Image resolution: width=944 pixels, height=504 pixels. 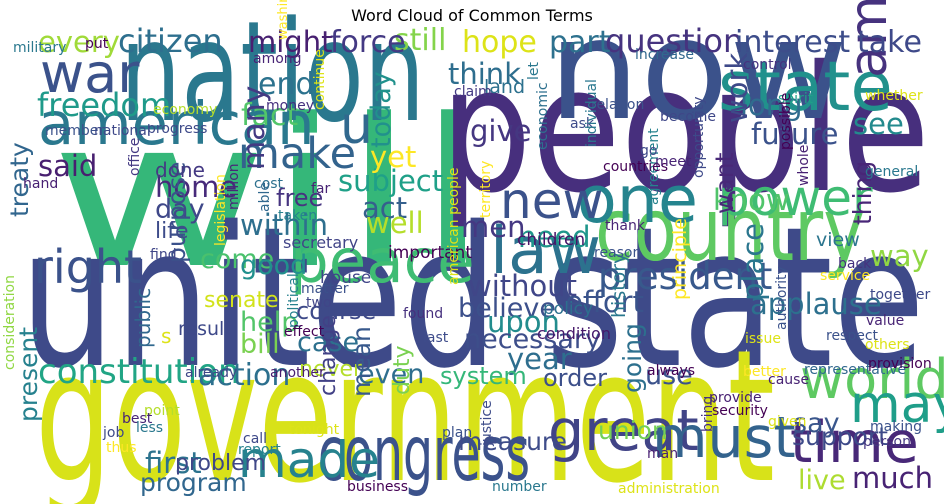 What do you see at coordinates (67, 166) in the screenshot?
I see `word-said: said` at bounding box center [67, 166].